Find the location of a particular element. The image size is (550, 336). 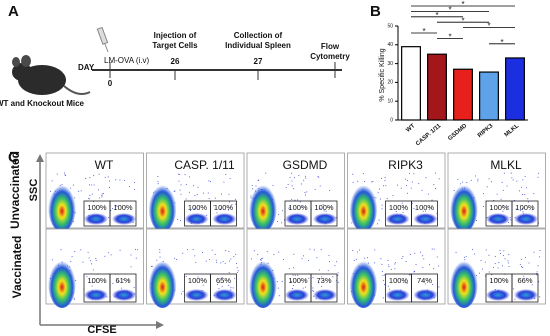

y-tick-label: 50 is located at coordinates (390, 26).